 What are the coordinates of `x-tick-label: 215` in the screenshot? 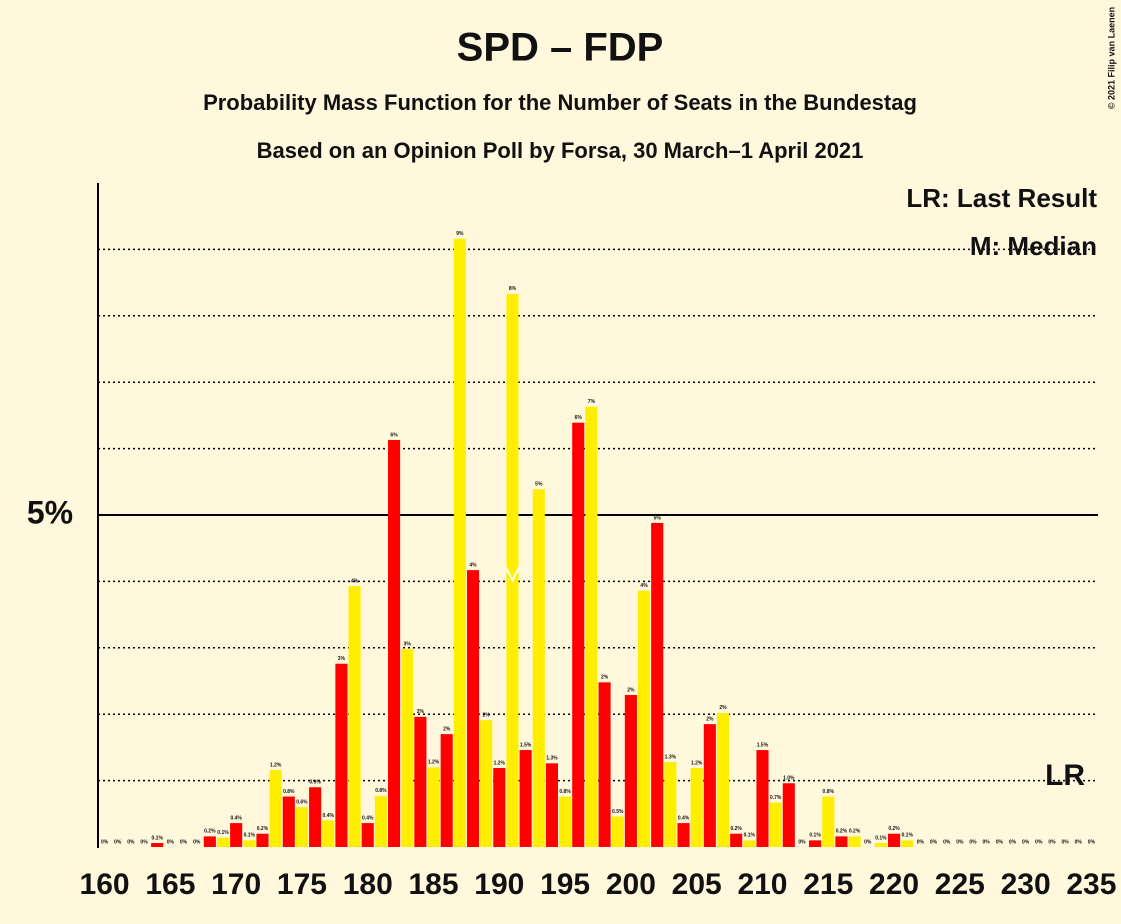 It's located at (828, 884).